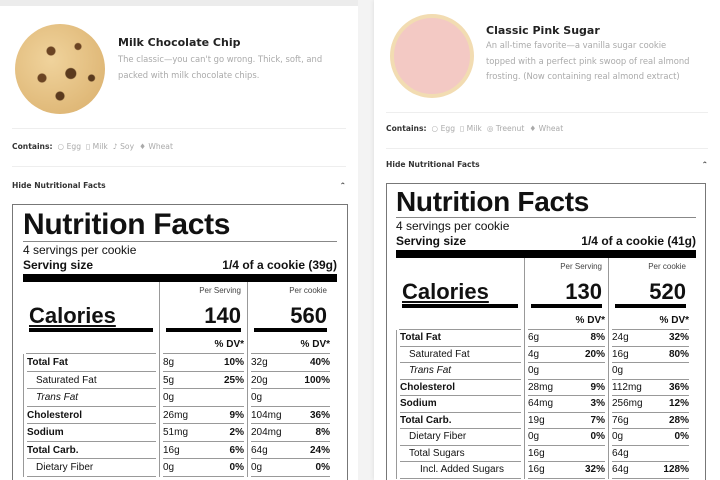  What do you see at coordinates (266, 432) in the screenshot?
I see `amount: 204mg` at bounding box center [266, 432].